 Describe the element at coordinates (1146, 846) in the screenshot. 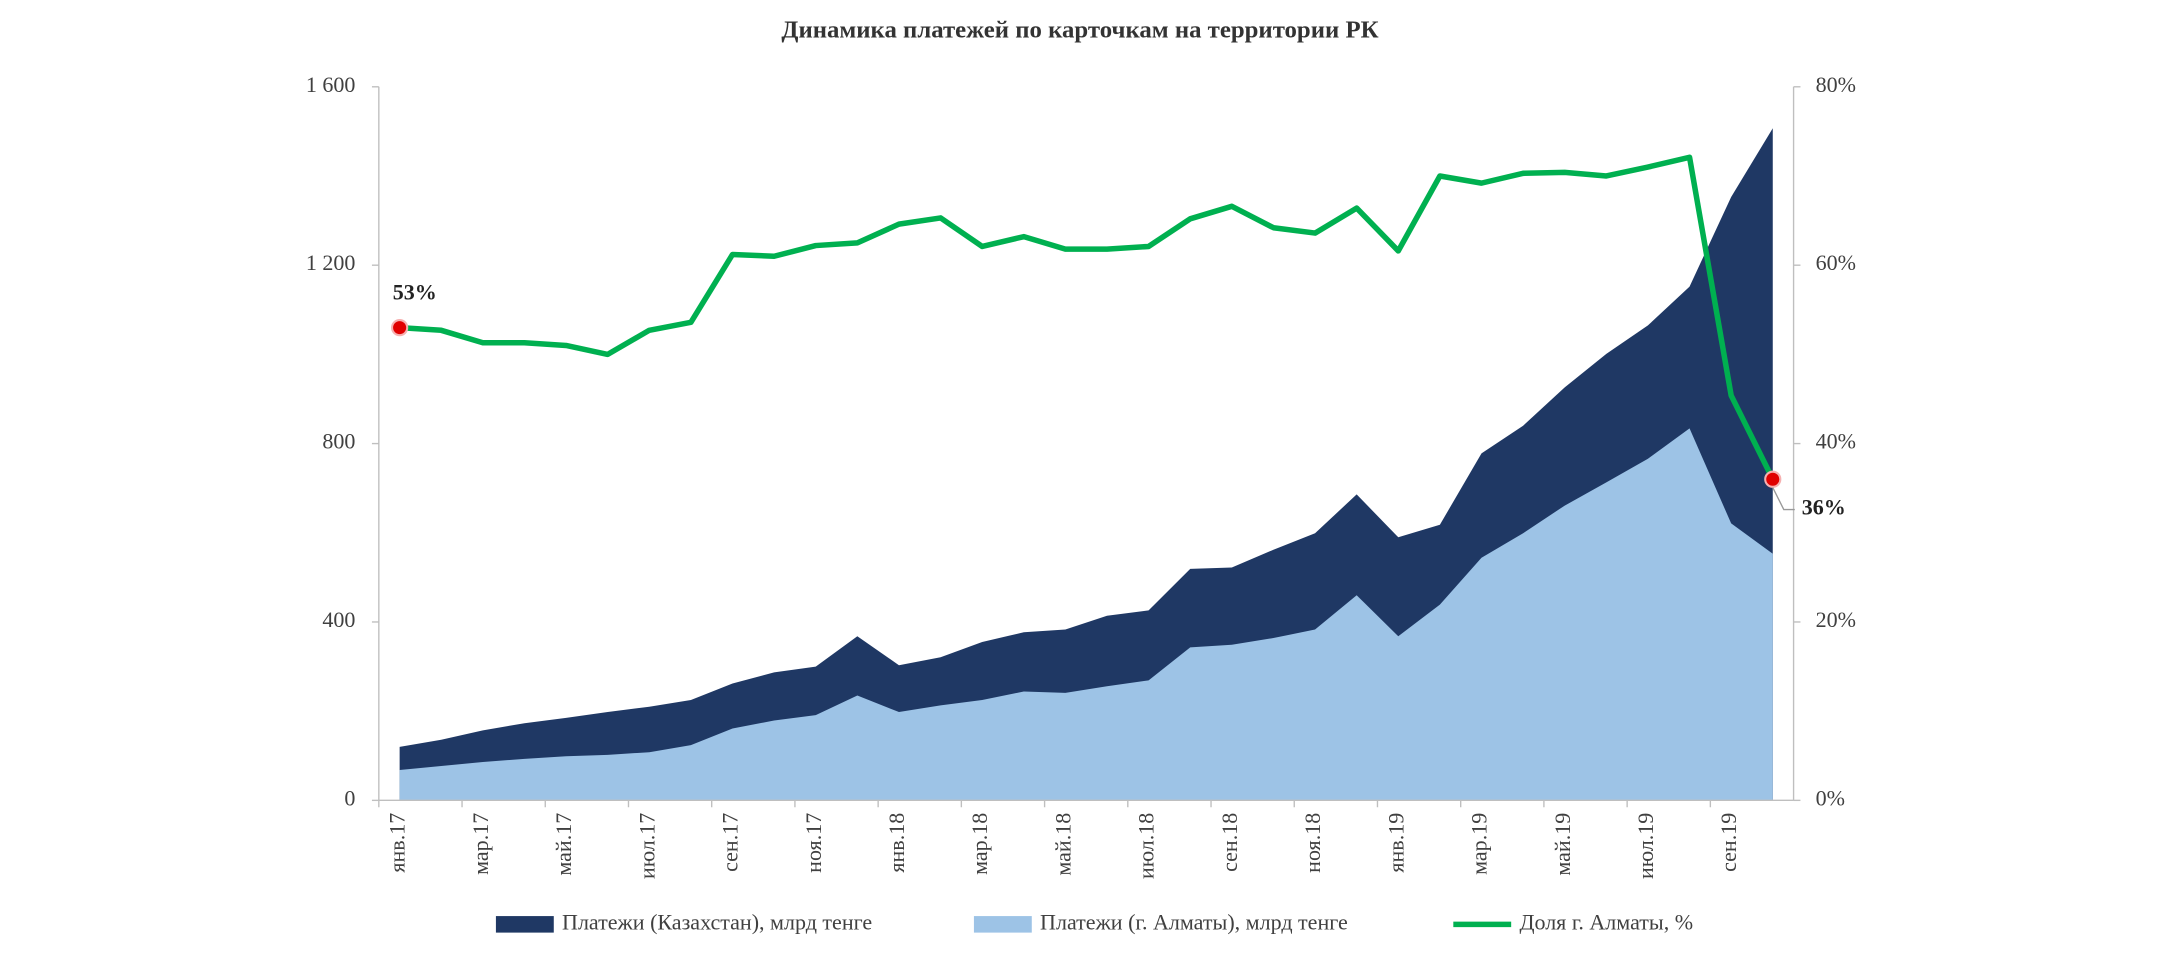

I see `x-tick-label: июл.18` at that location.